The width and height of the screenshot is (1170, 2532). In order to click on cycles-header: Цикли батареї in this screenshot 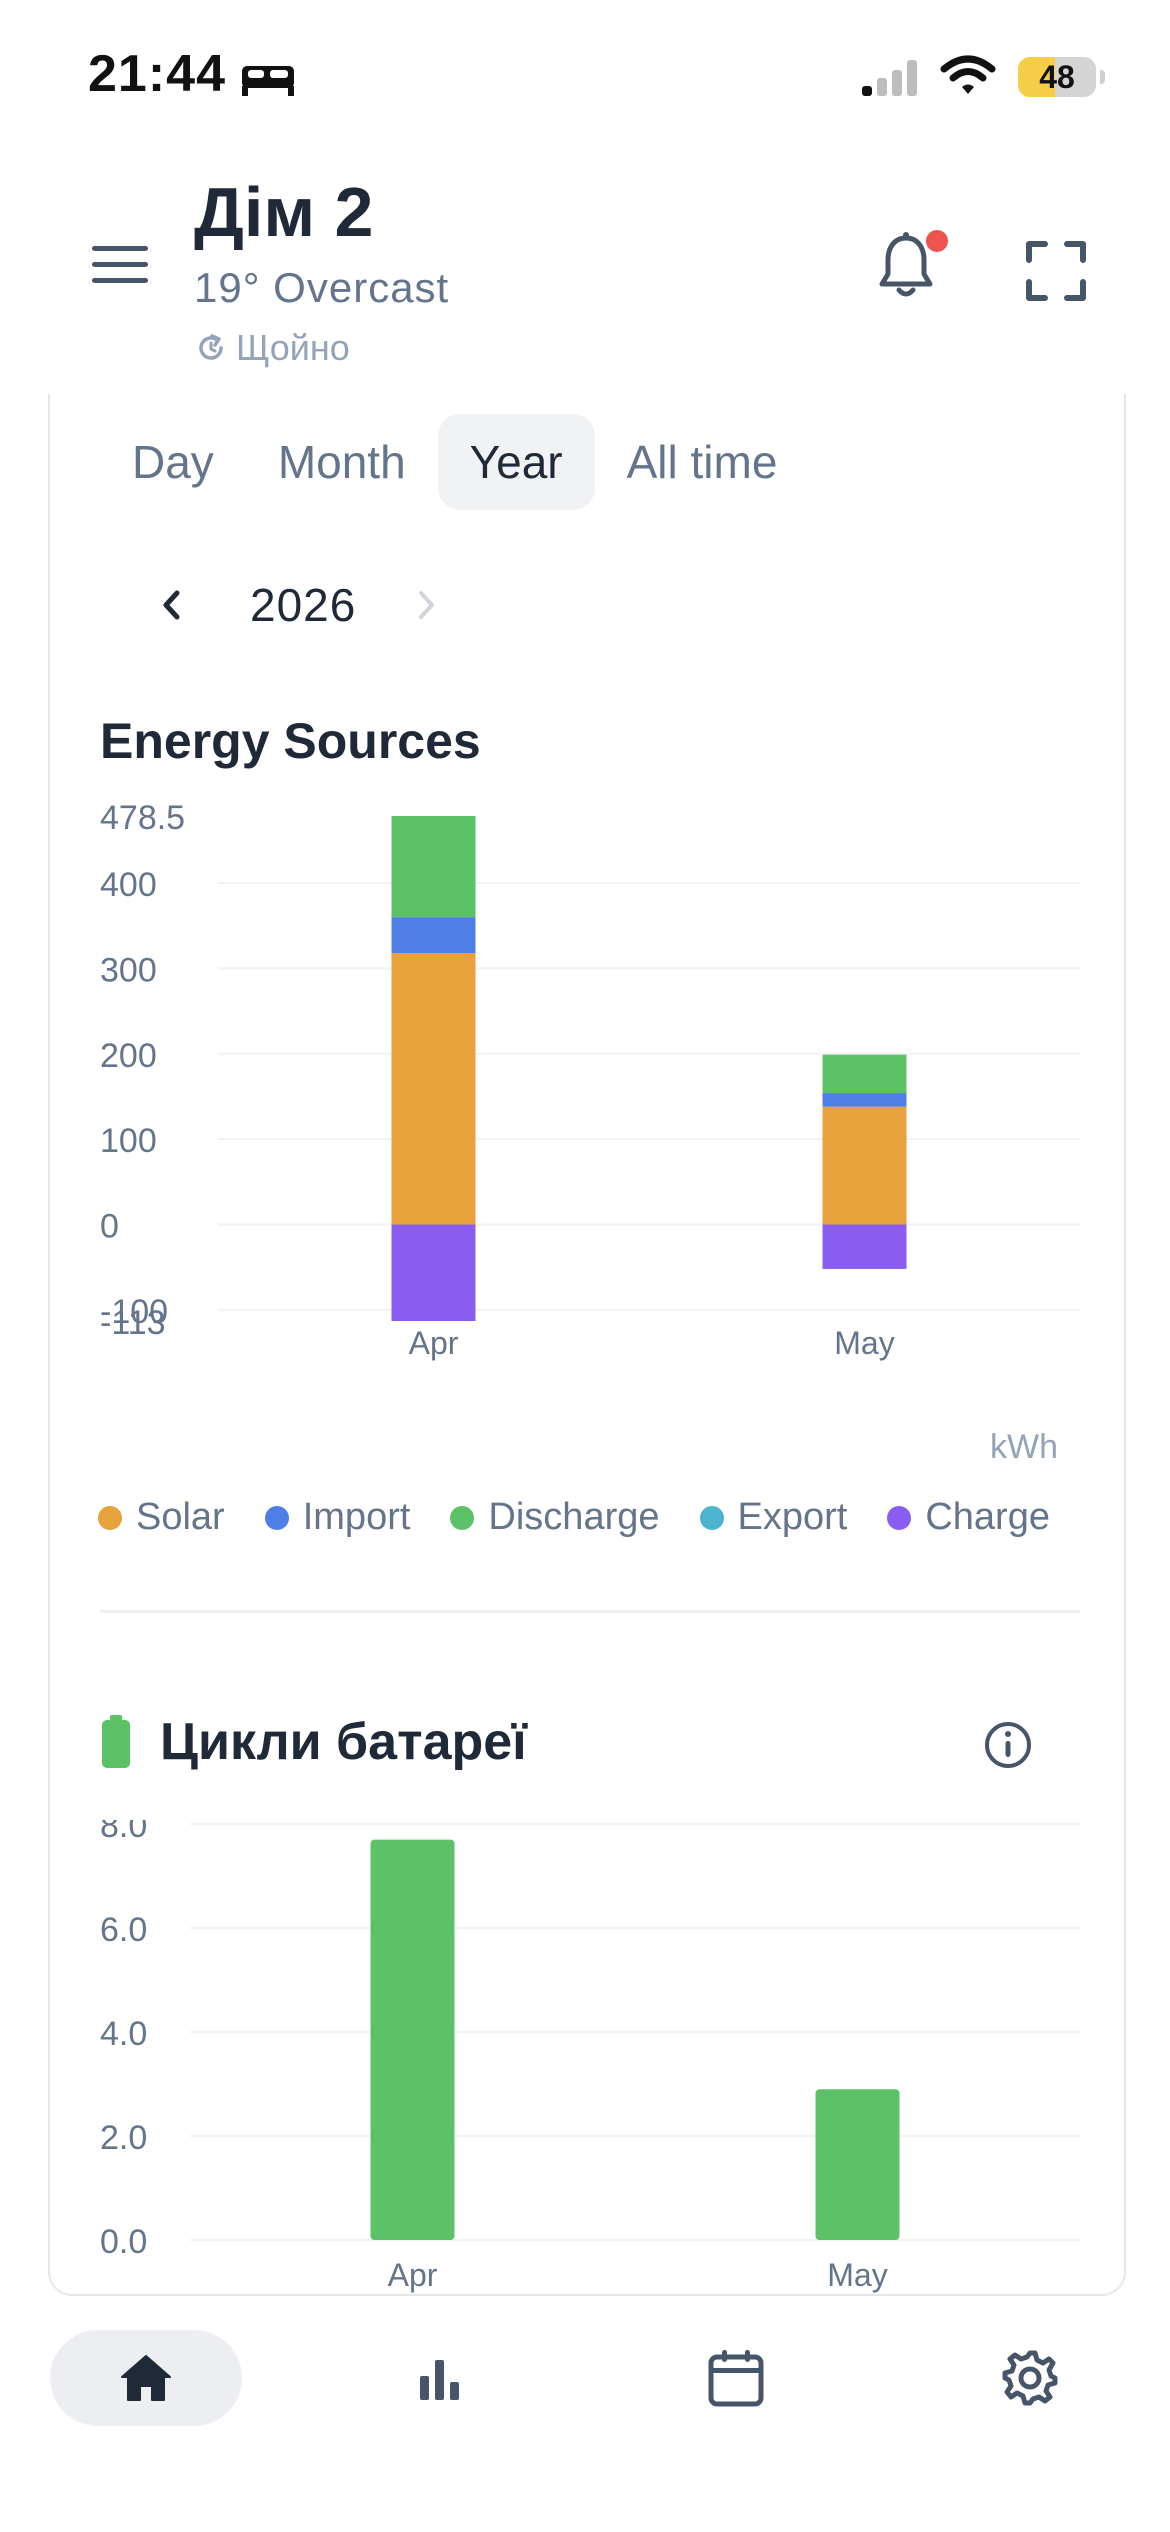, I will do `click(313, 1742)`.